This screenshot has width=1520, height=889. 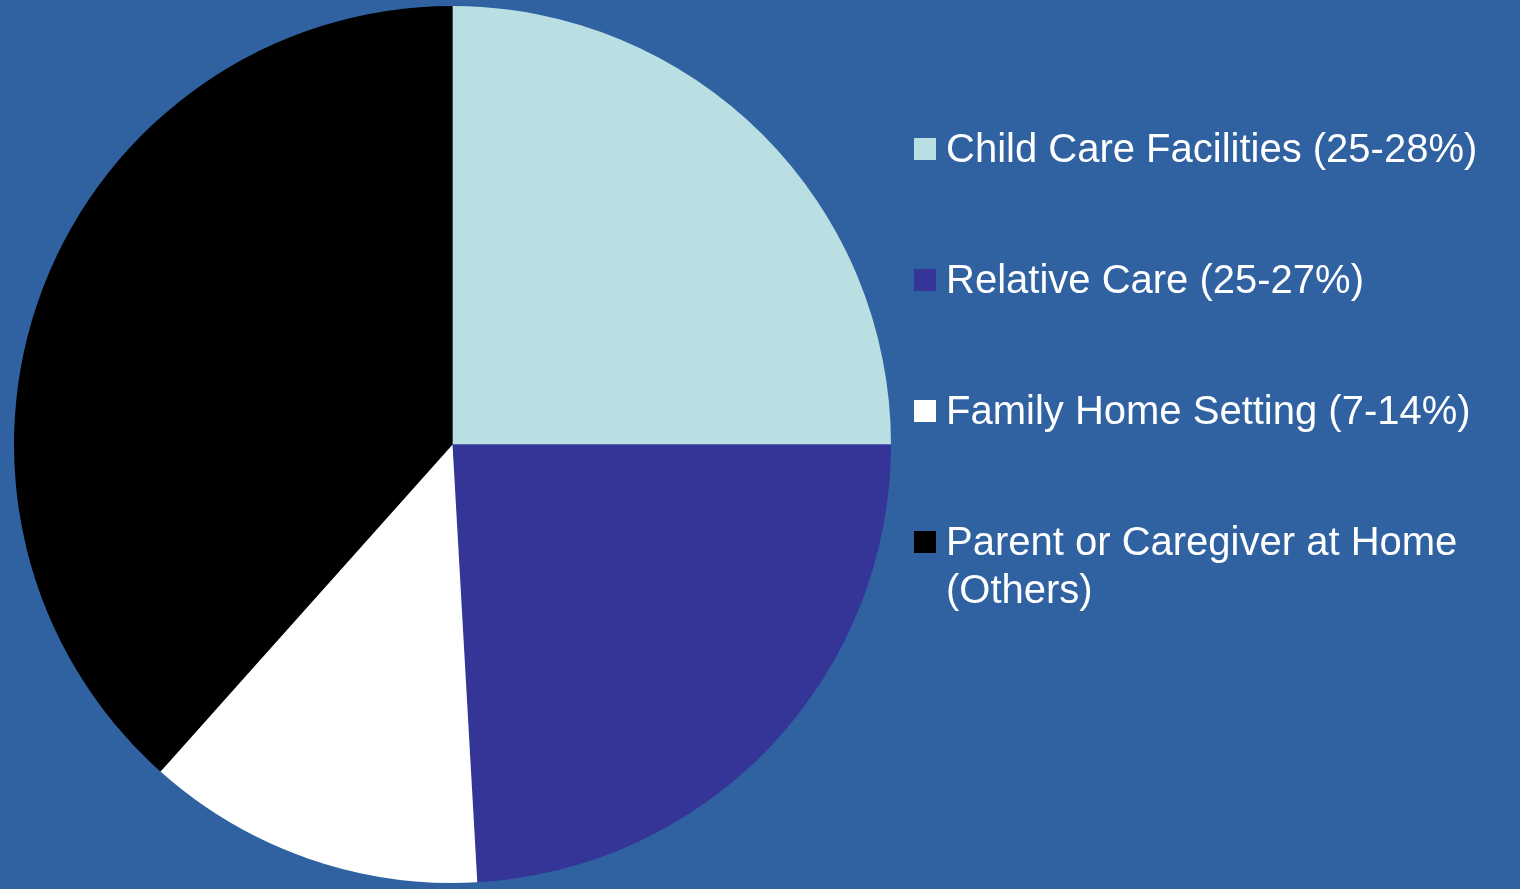 What do you see at coordinates (1208, 410) in the screenshot?
I see `legend-label: Family Home Setting (7-14%)` at bounding box center [1208, 410].